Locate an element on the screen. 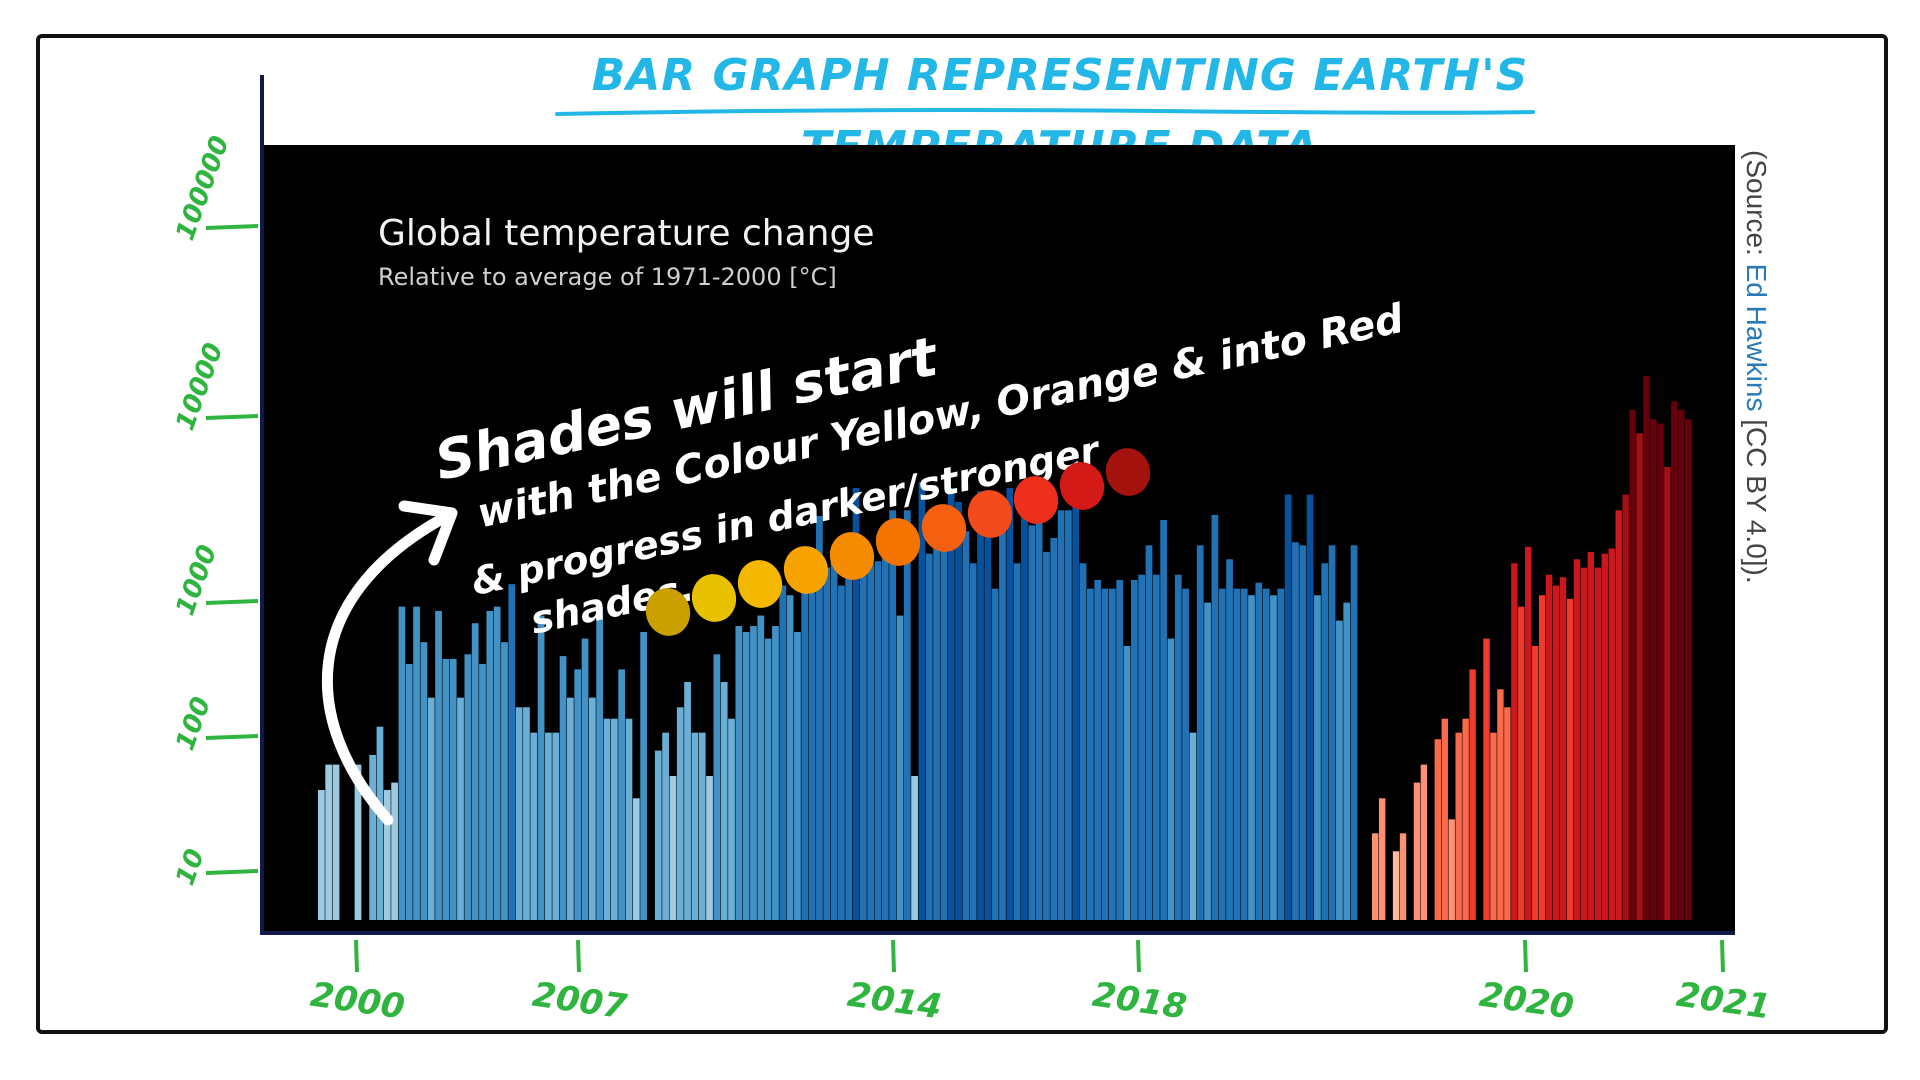  x-tick-label: 2018 is located at coordinates (1139, 1001).